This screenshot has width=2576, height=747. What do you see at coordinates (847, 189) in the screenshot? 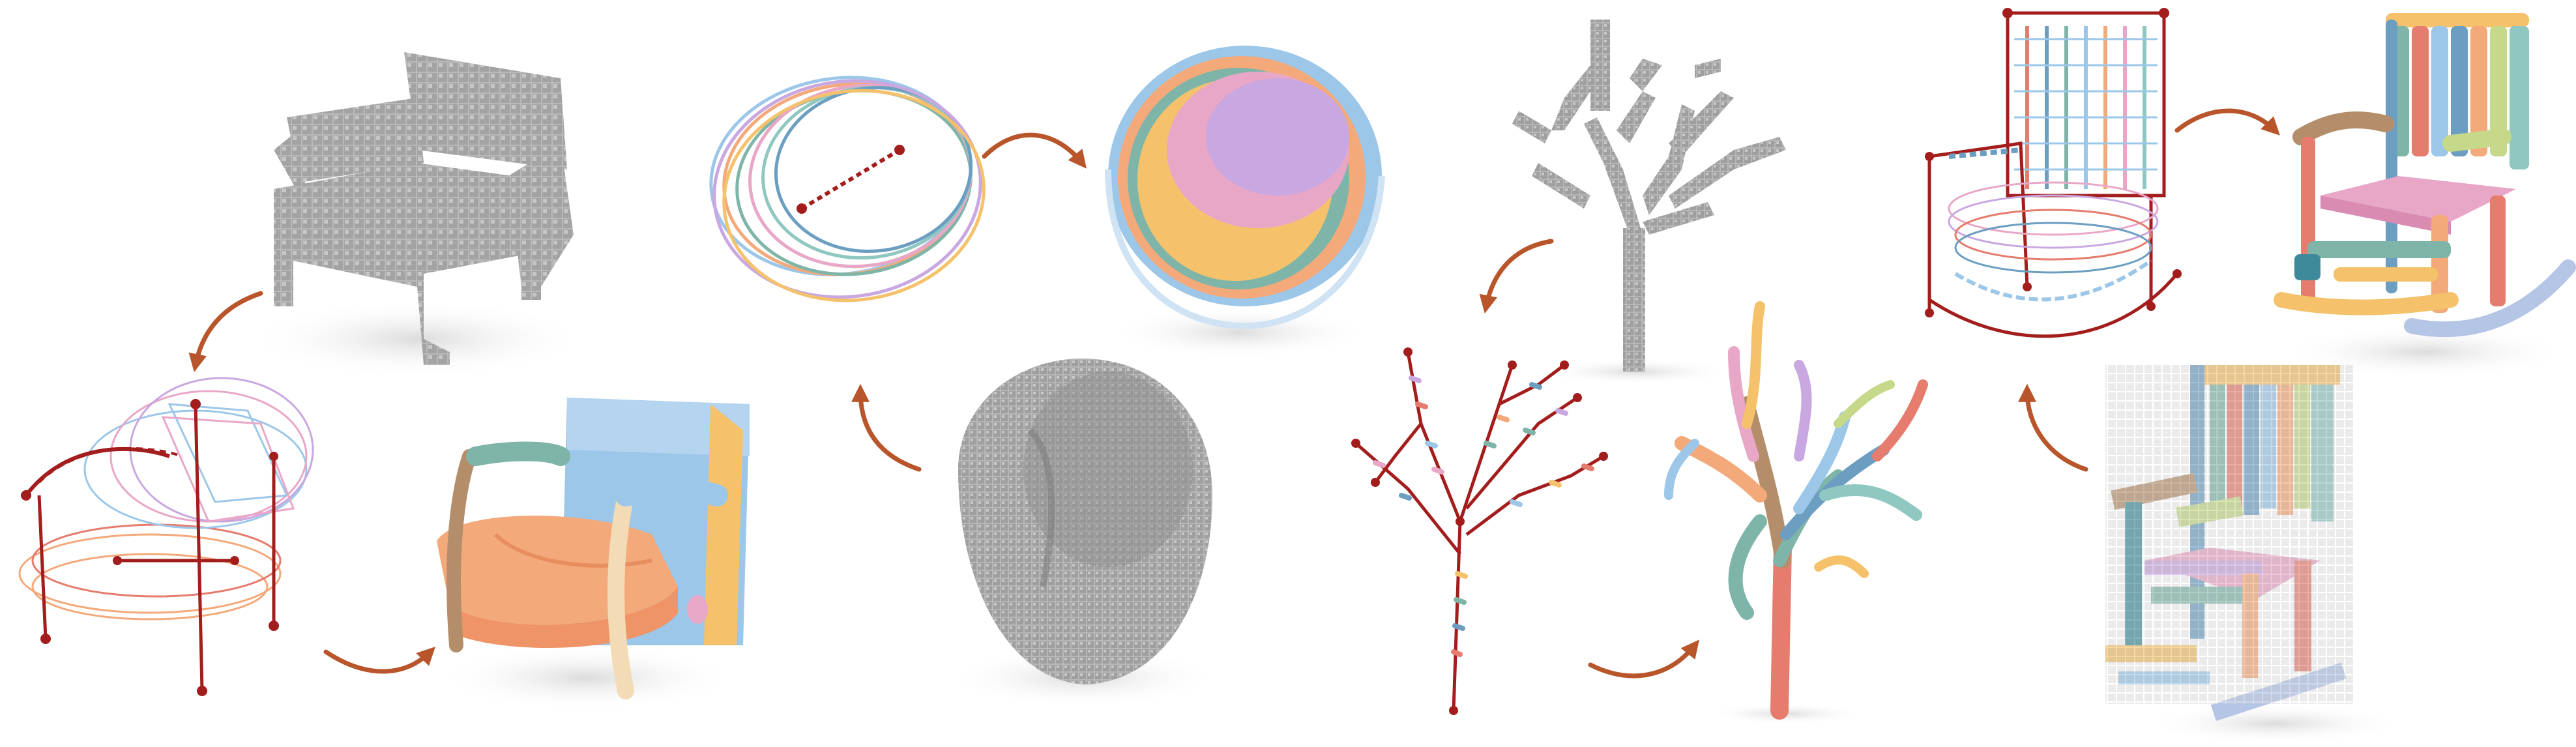
I see `bowl-curve-skeleton` at bounding box center [847, 189].